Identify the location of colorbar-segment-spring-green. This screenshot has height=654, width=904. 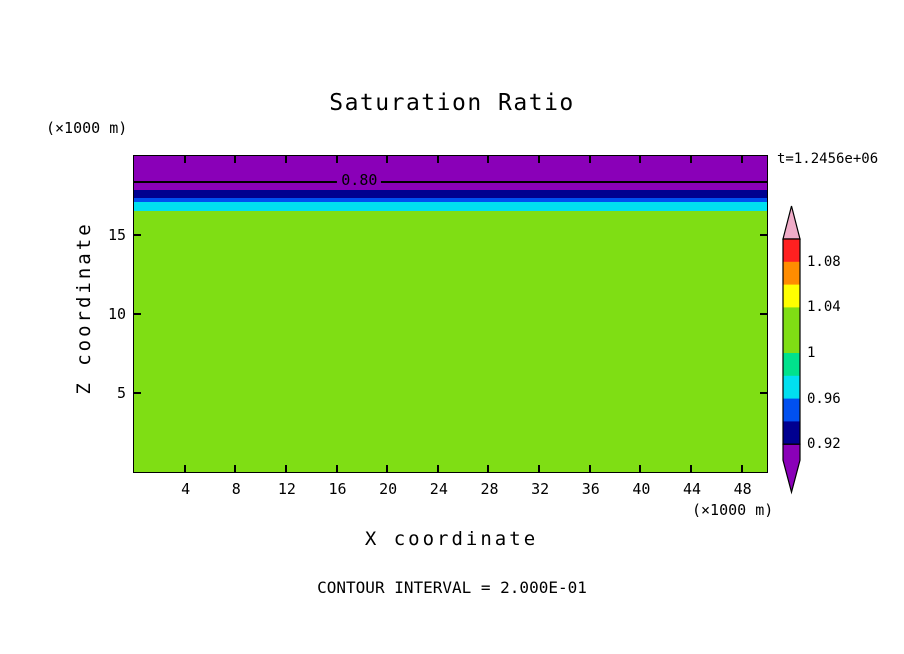
(791, 365).